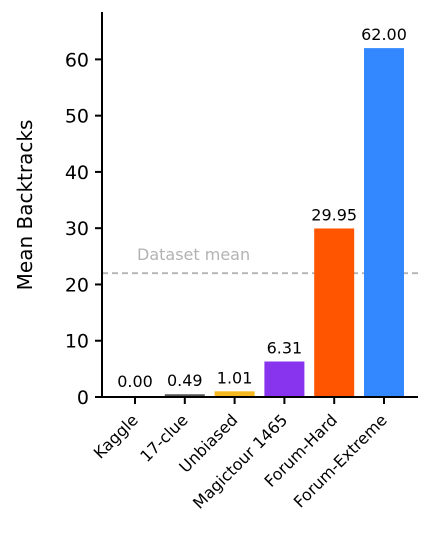 This screenshot has width=431, height=545. What do you see at coordinates (77, 229) in the screenshot?
I see `y-tick-label: 30` at bounding box center [77, 229].